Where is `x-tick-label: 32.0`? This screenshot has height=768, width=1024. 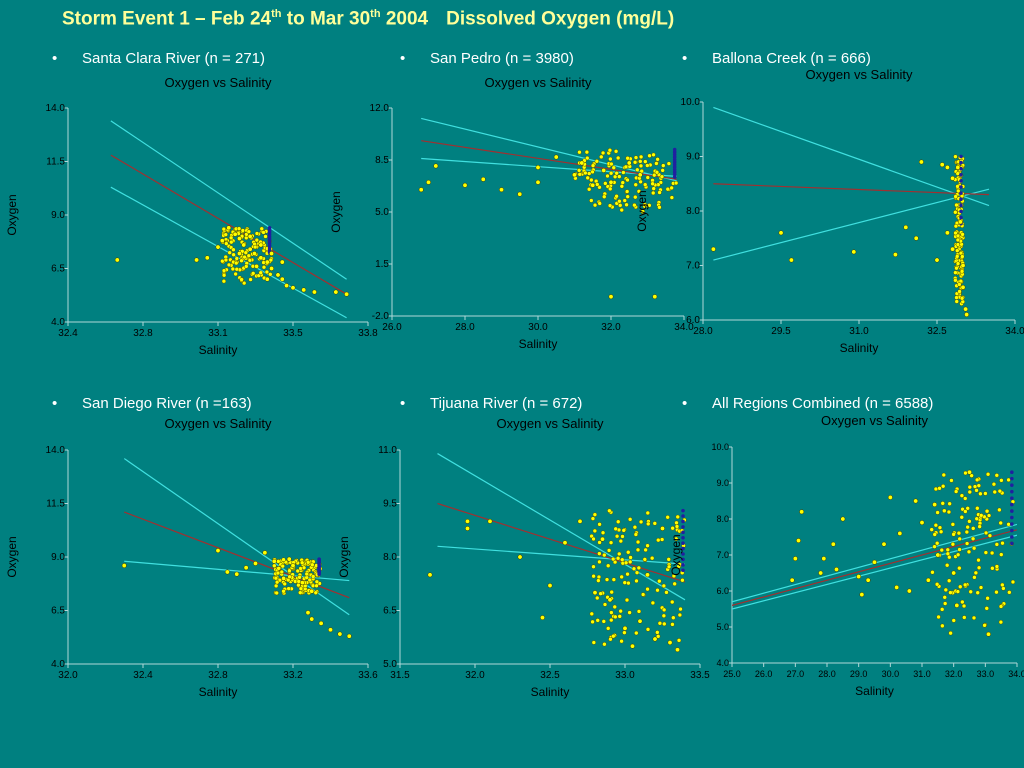 x-tick-label: 32.0 is located at coordinates (475, 675).